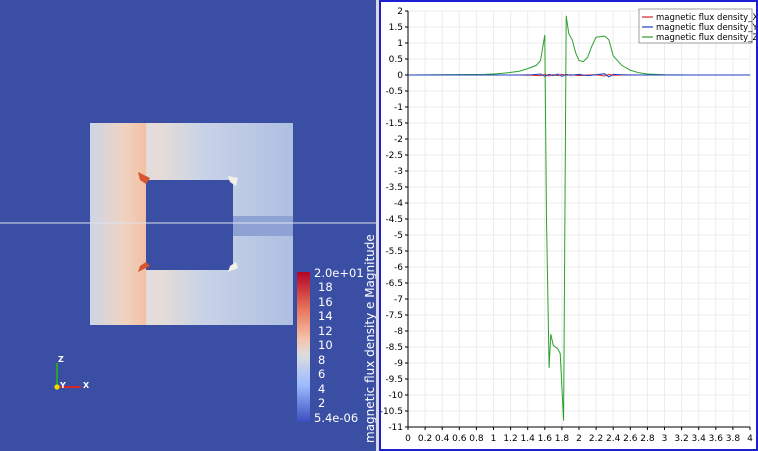  What do you see at coordinates (400, 44) in the screenshot?
I see `y-tick-label: 1` at bounding box center [400, 44].